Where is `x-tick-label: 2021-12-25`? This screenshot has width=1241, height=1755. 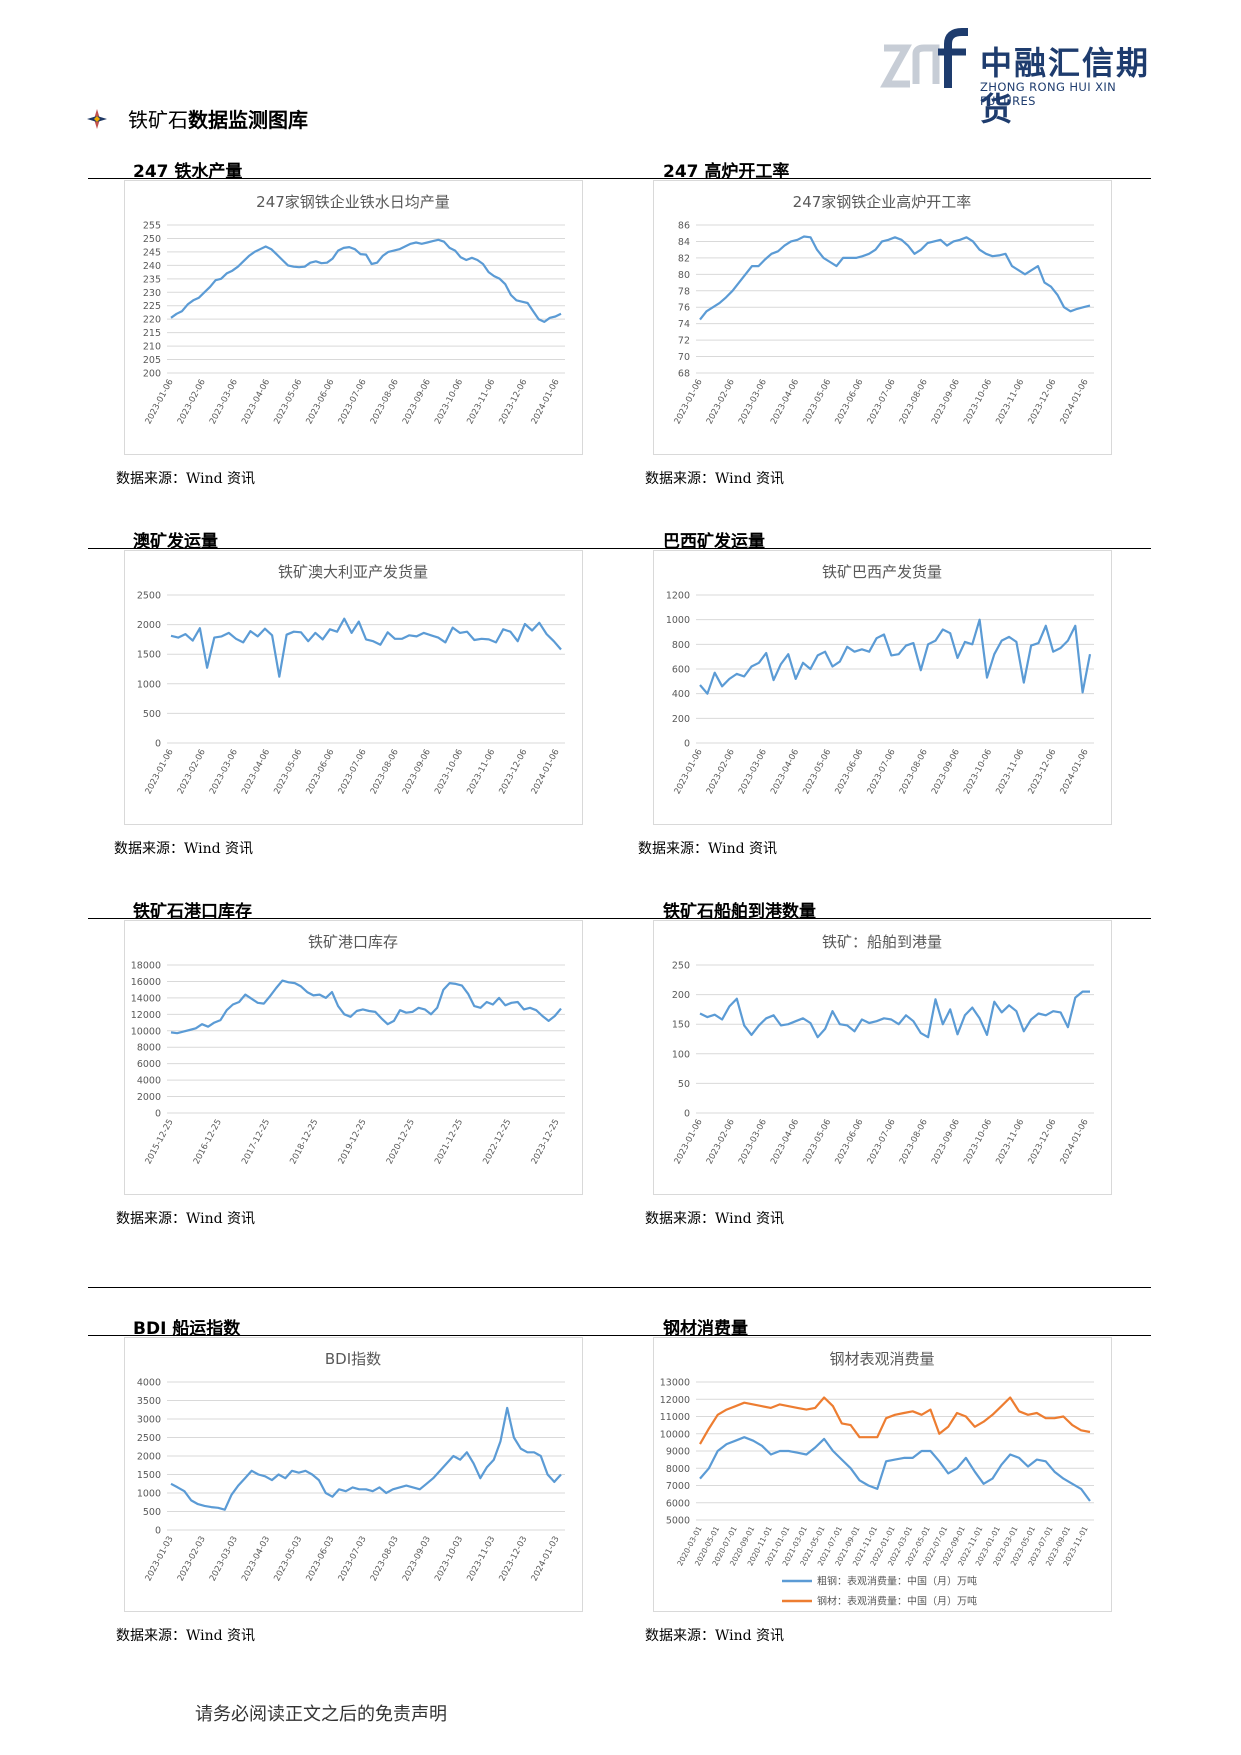 x-tick-label: 2021-12-25 is located at coordinates (449, 1142).